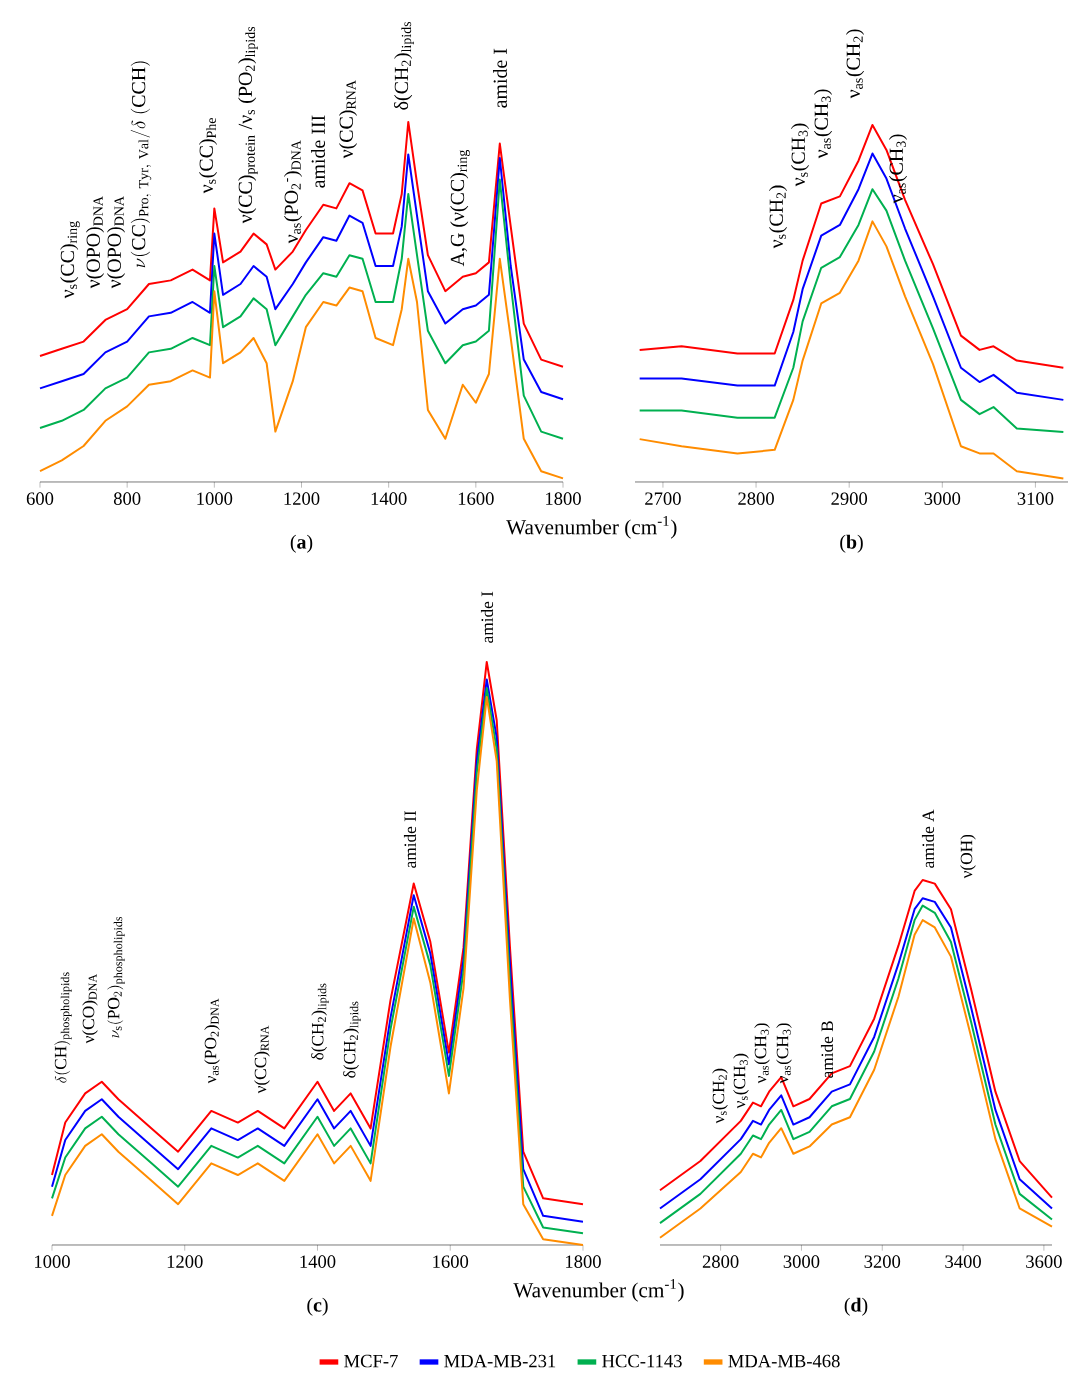 The image size is (1081, 1376). Describe the element at coordinates (70, 260) in the screenshot. I see `annotation: ν$_{s}$(CC)$_{ring}$` at that location.